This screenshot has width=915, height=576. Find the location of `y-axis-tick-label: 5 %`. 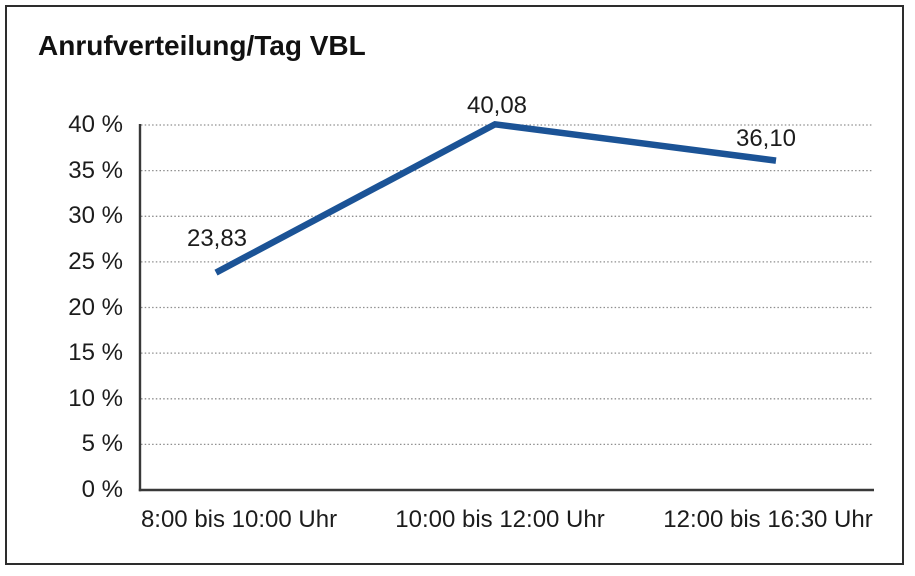

y-axis-tick-label: 5 % is located at coordinates (102, 443).